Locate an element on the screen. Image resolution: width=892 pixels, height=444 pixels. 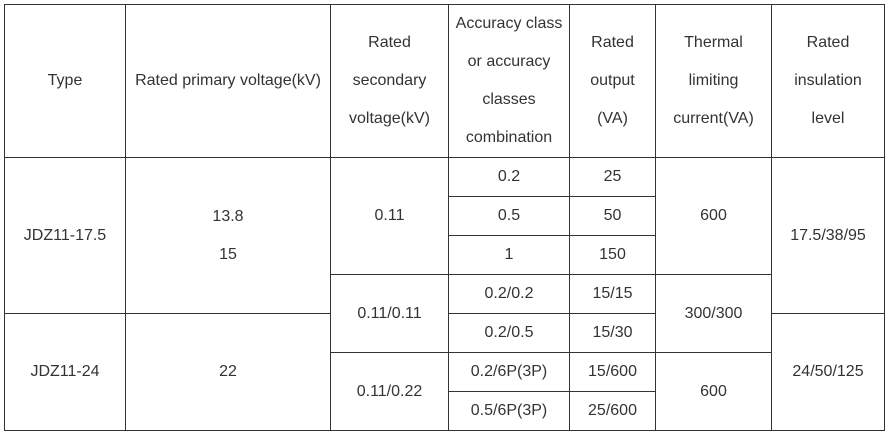
header-rated-output: Rated output (VA) is located at coordinates (612, 81).